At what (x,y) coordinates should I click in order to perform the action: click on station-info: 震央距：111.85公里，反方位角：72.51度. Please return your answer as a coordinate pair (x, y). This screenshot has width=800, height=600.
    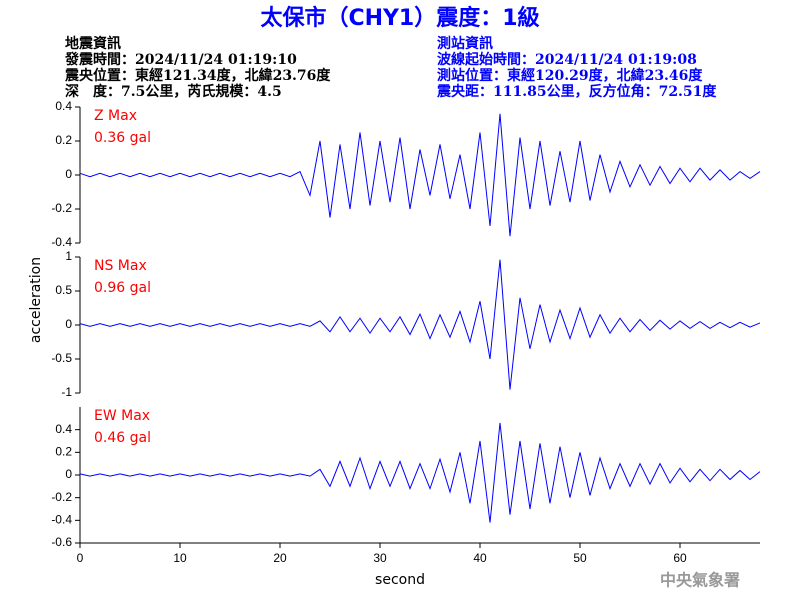
    Looking at the image, I should click on (576, 91).